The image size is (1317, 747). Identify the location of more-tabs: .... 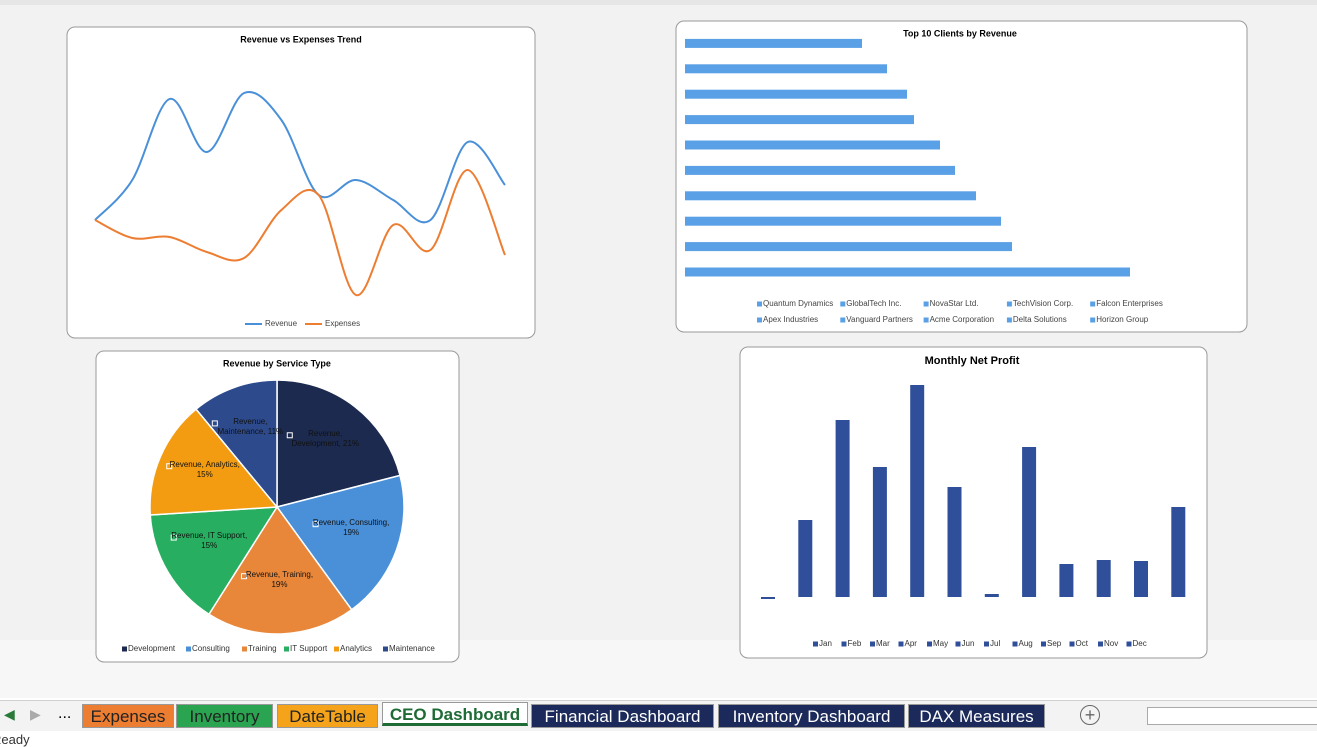
(65, 713).